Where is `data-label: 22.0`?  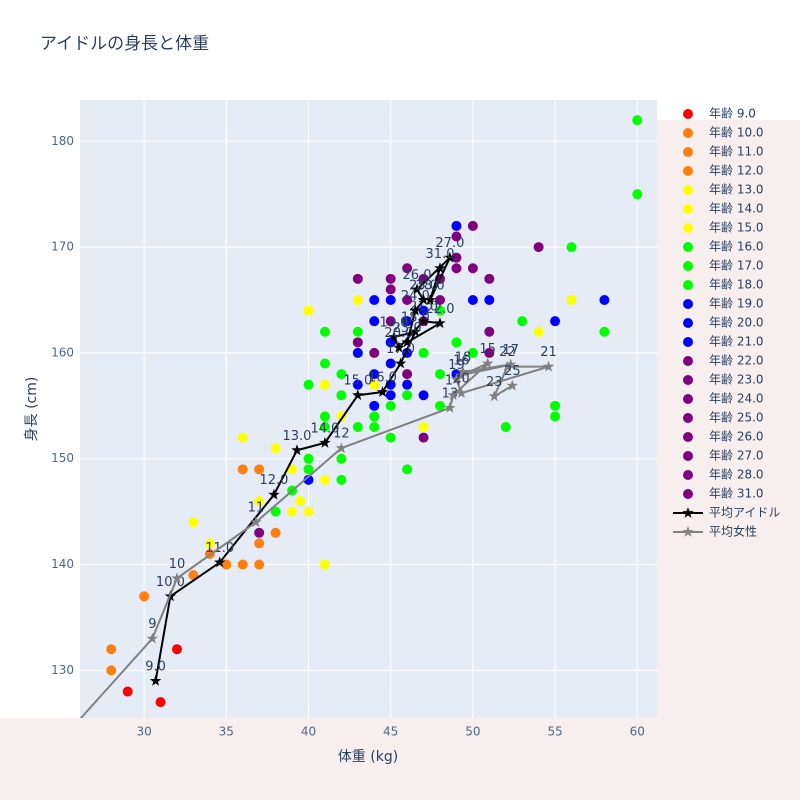
data-label: 22.0 is located at coordinates (440, 309).